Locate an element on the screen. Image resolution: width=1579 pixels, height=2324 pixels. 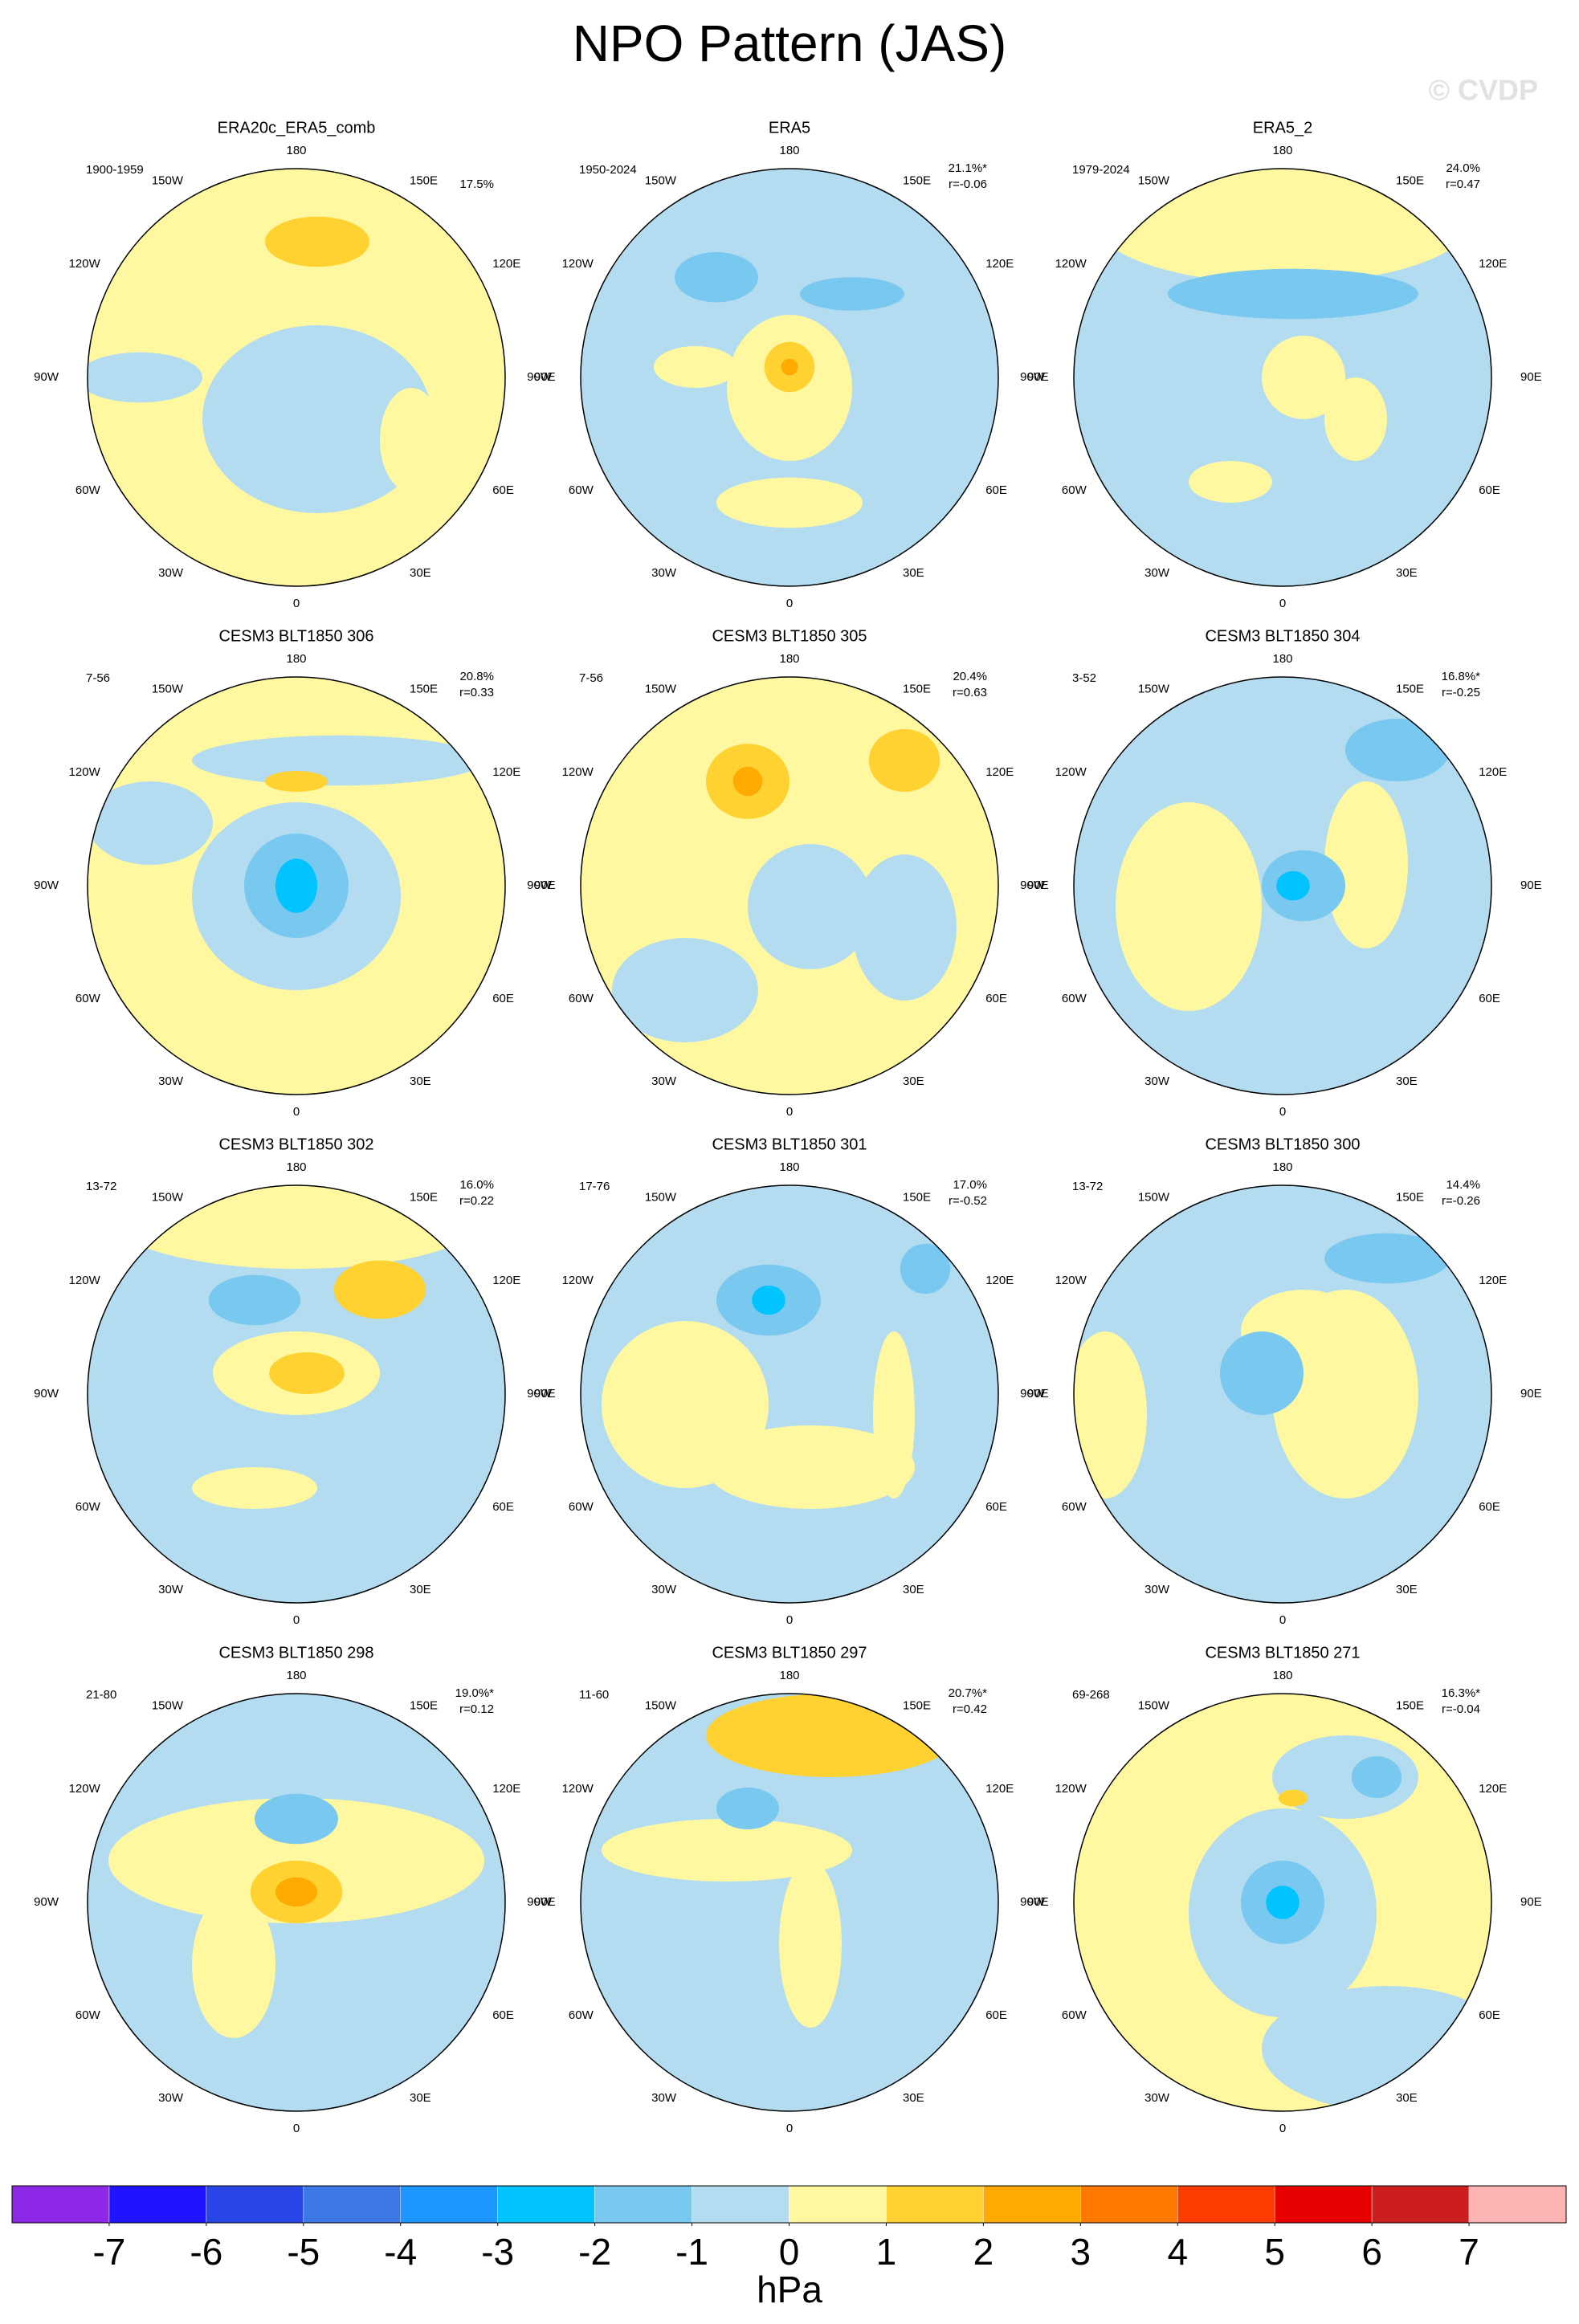
pattern-correlation: r=-0.04 is located at coordinates (1461, 1709).